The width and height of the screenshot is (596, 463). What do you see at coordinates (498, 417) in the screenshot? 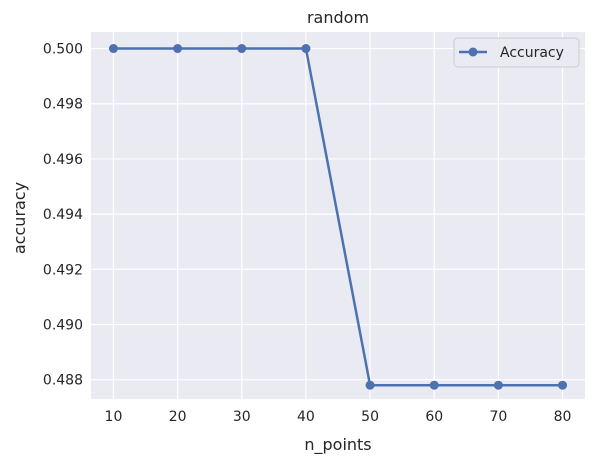
I see `x-tick-label: 70` at bounding box center [498, 417].